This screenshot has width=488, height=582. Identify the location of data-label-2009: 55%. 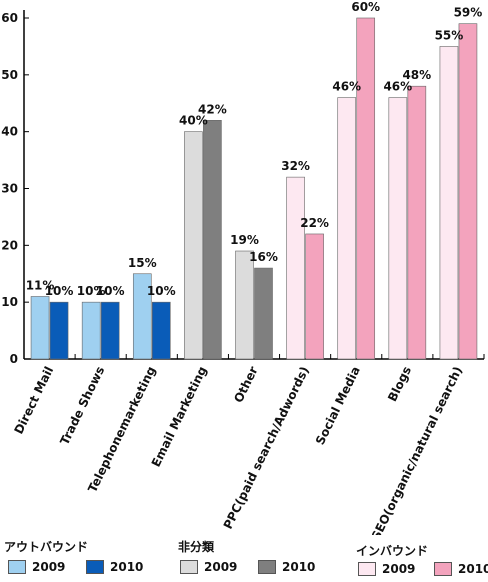
(449, 35).